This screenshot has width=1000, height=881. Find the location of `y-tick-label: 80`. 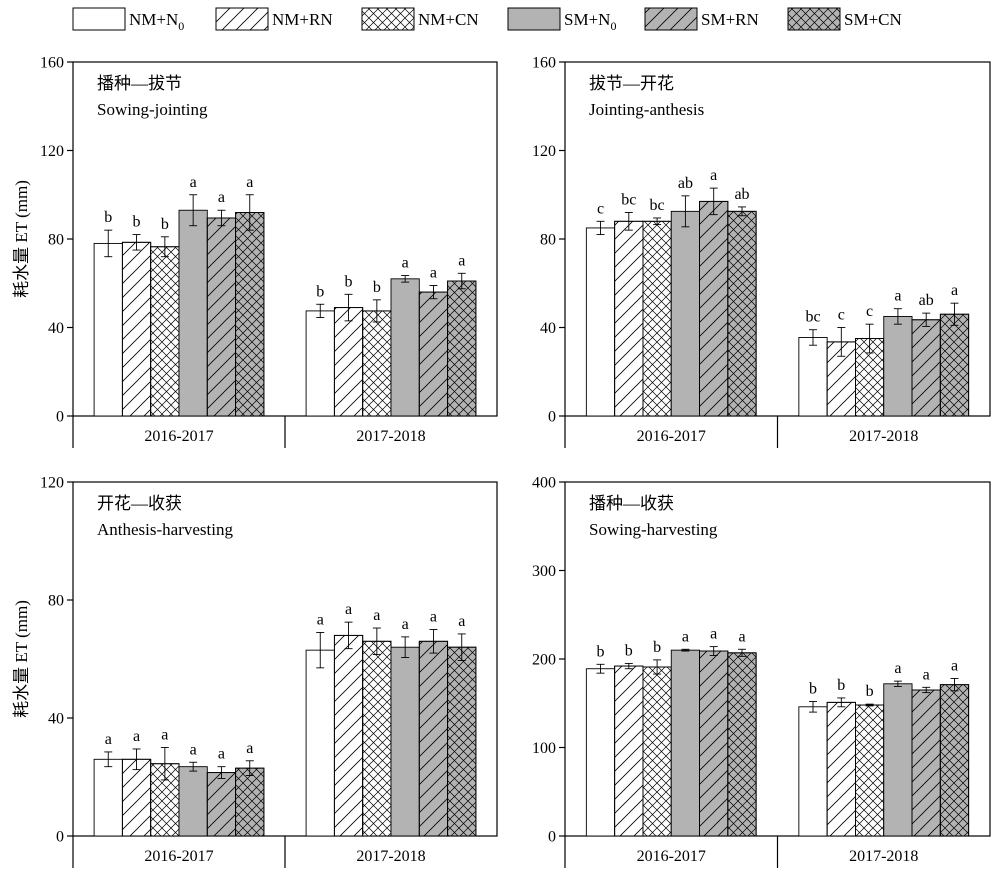

y-tick-label: 80 is located at coordinates (548, 240).